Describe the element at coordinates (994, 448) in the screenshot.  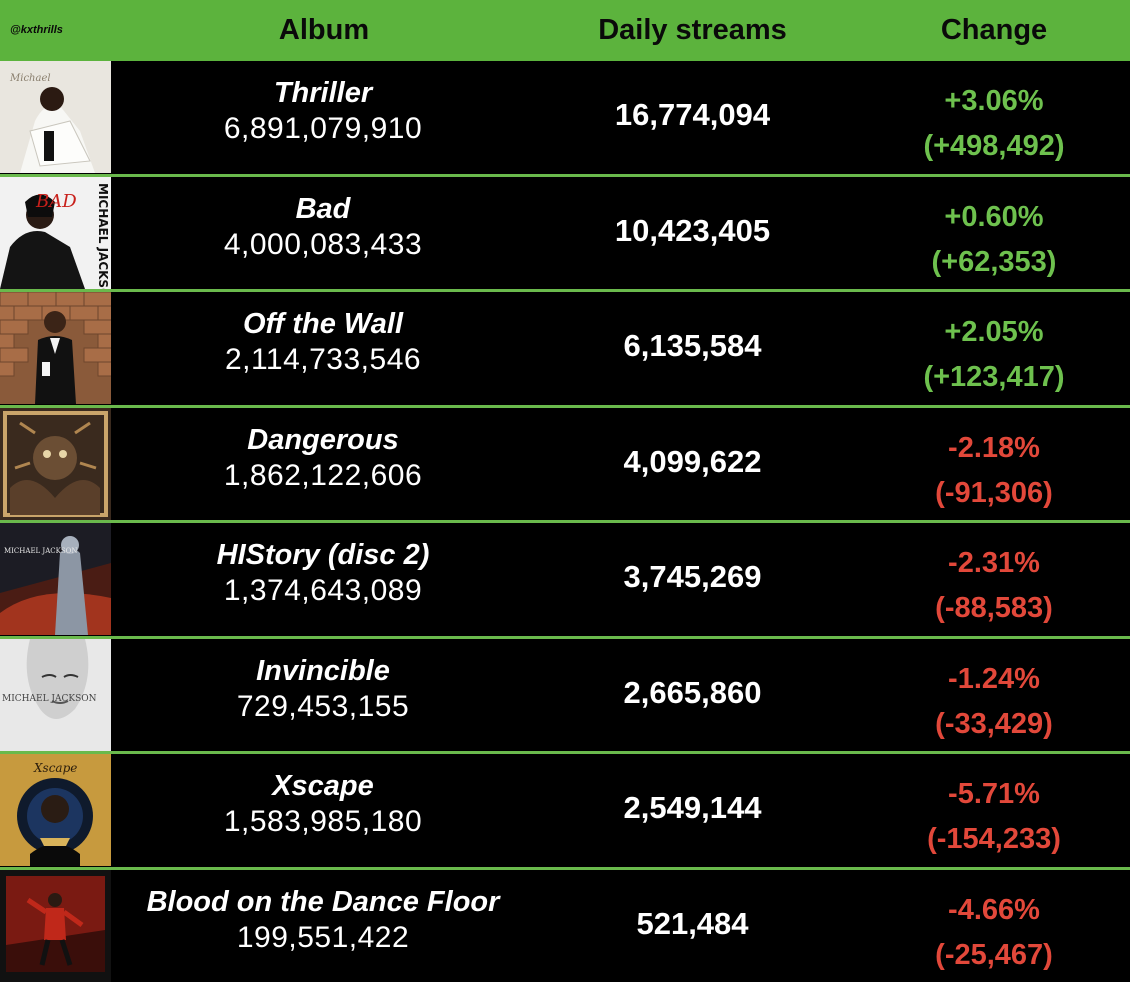
I see `change-percent: -2.18%` at that location.